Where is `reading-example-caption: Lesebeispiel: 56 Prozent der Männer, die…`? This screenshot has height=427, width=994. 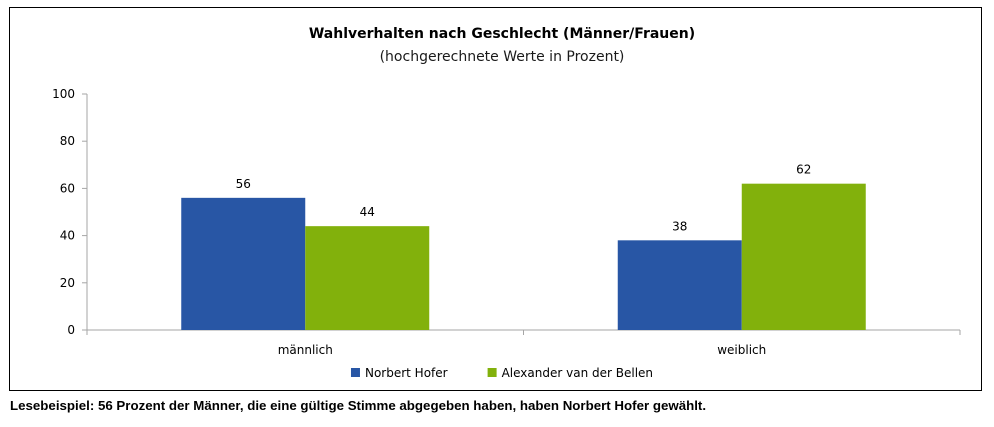
reading-example-caption: Lesebeispiel: 56 Prozent der Männer, die… is located at coordinates (358, 405).